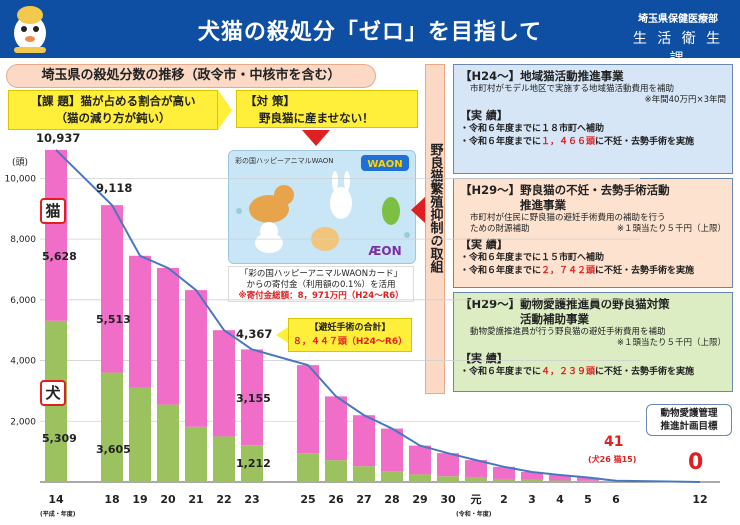  Describe the element at coordinates (23, 362) in the screenshot. I see `y-tick-label: 4,000` at that location.